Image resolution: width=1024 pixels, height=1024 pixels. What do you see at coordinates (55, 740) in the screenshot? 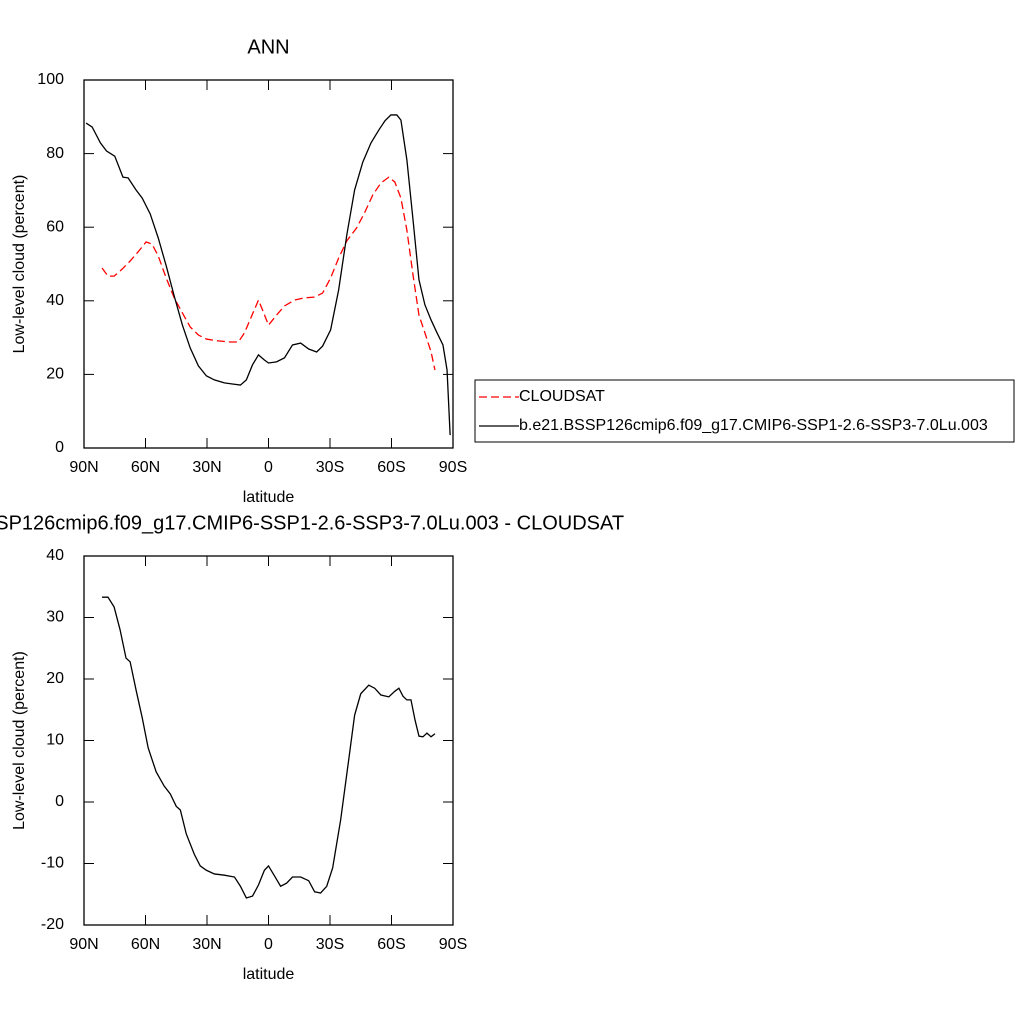
I see `y-tick-label: 10` at bounding box center [55, 740].